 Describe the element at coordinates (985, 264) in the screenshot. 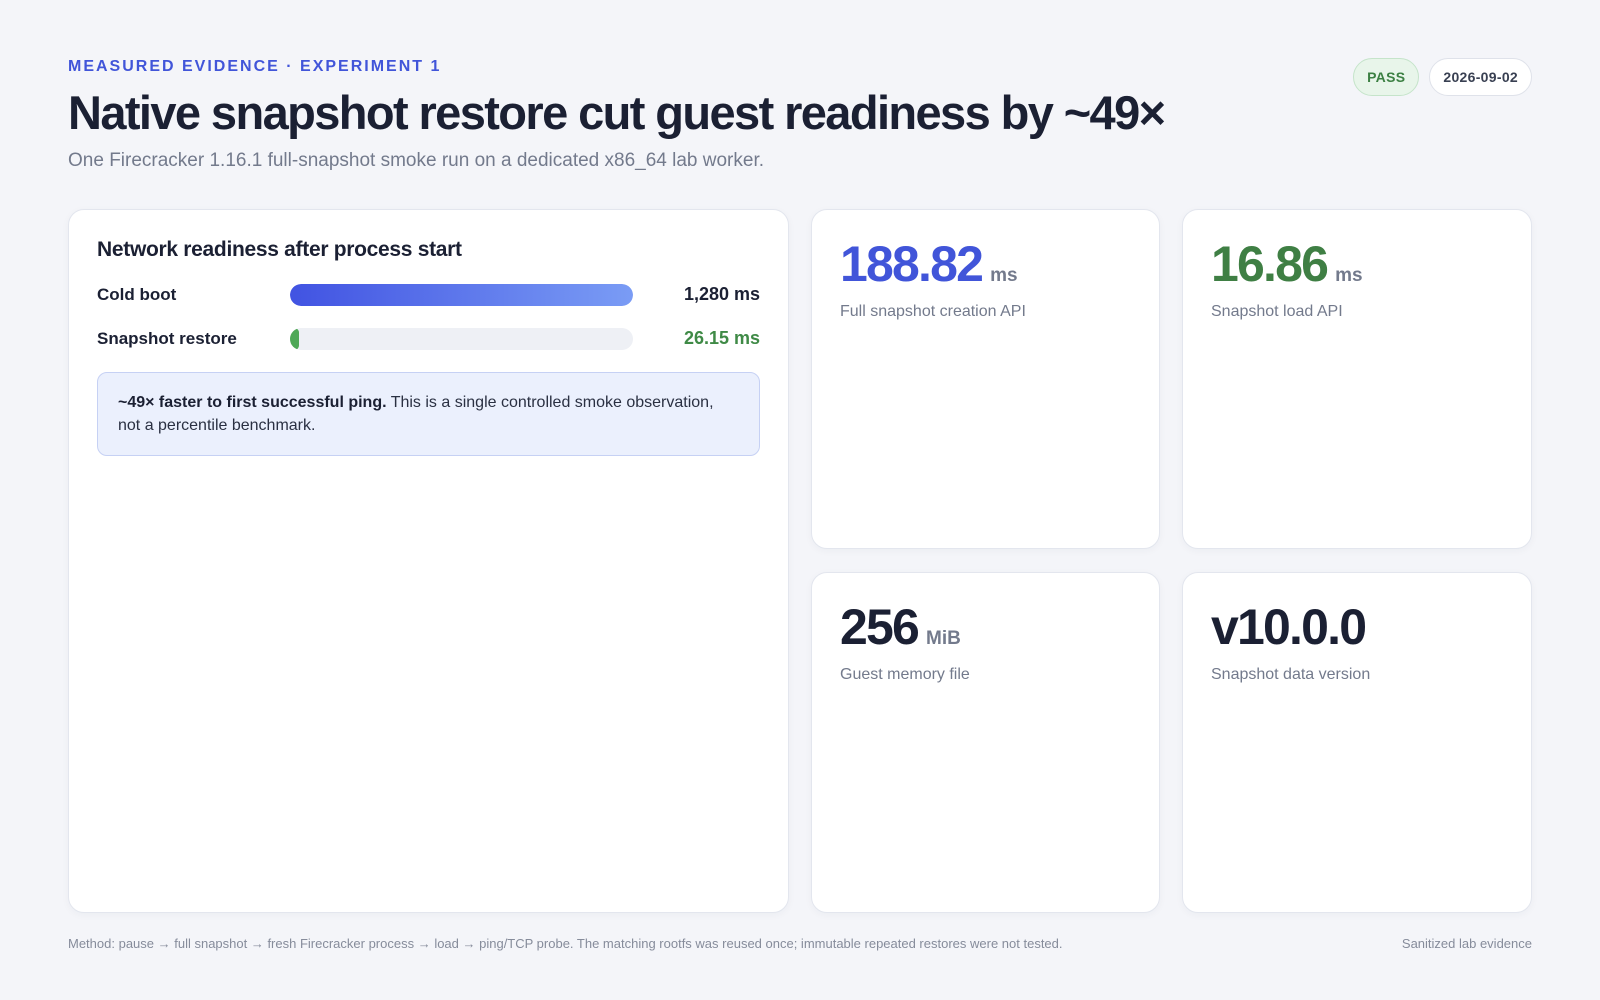

I see `stat-line: 188.82 ms` at that location.